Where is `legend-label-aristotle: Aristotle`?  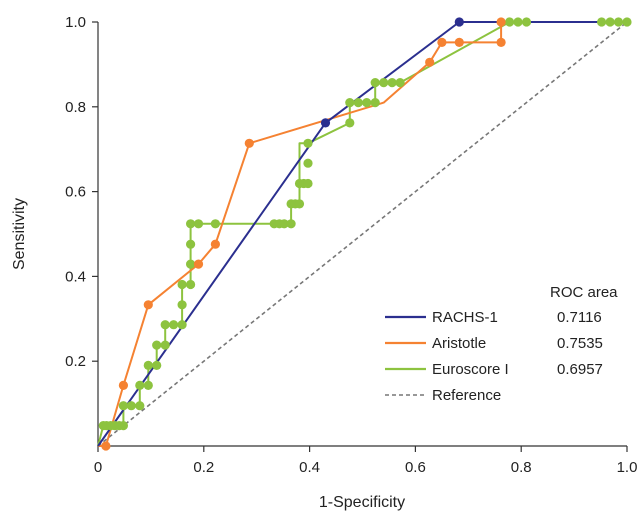 legend-label-aristotle: Aristotle is located at coordinates (459, 343).